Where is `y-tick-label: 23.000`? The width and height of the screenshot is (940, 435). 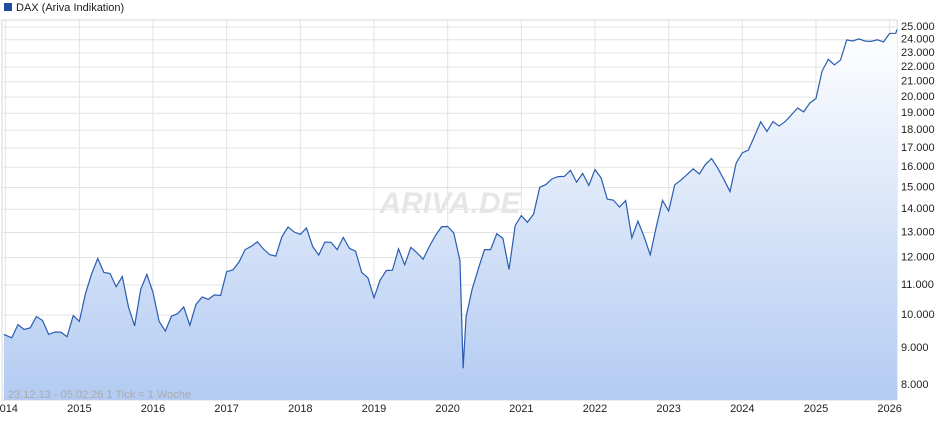 y-tick-label: 23.000 is located at coordinates (918, 53).